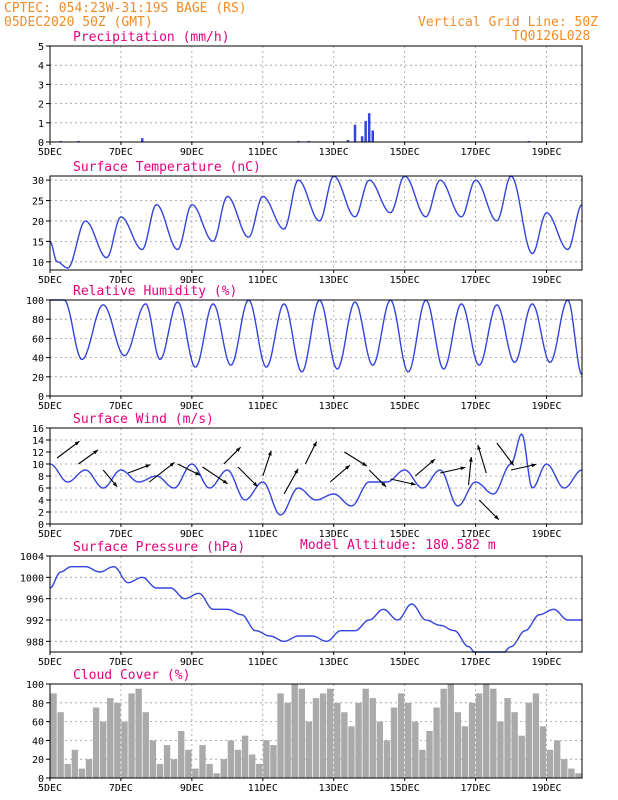 The height and width of the screenshot is (800, 618). What do you see at coordinates (38, 222) in the screenshot?
I see `y-tick-label: 20` at bounding box center [38, 222].